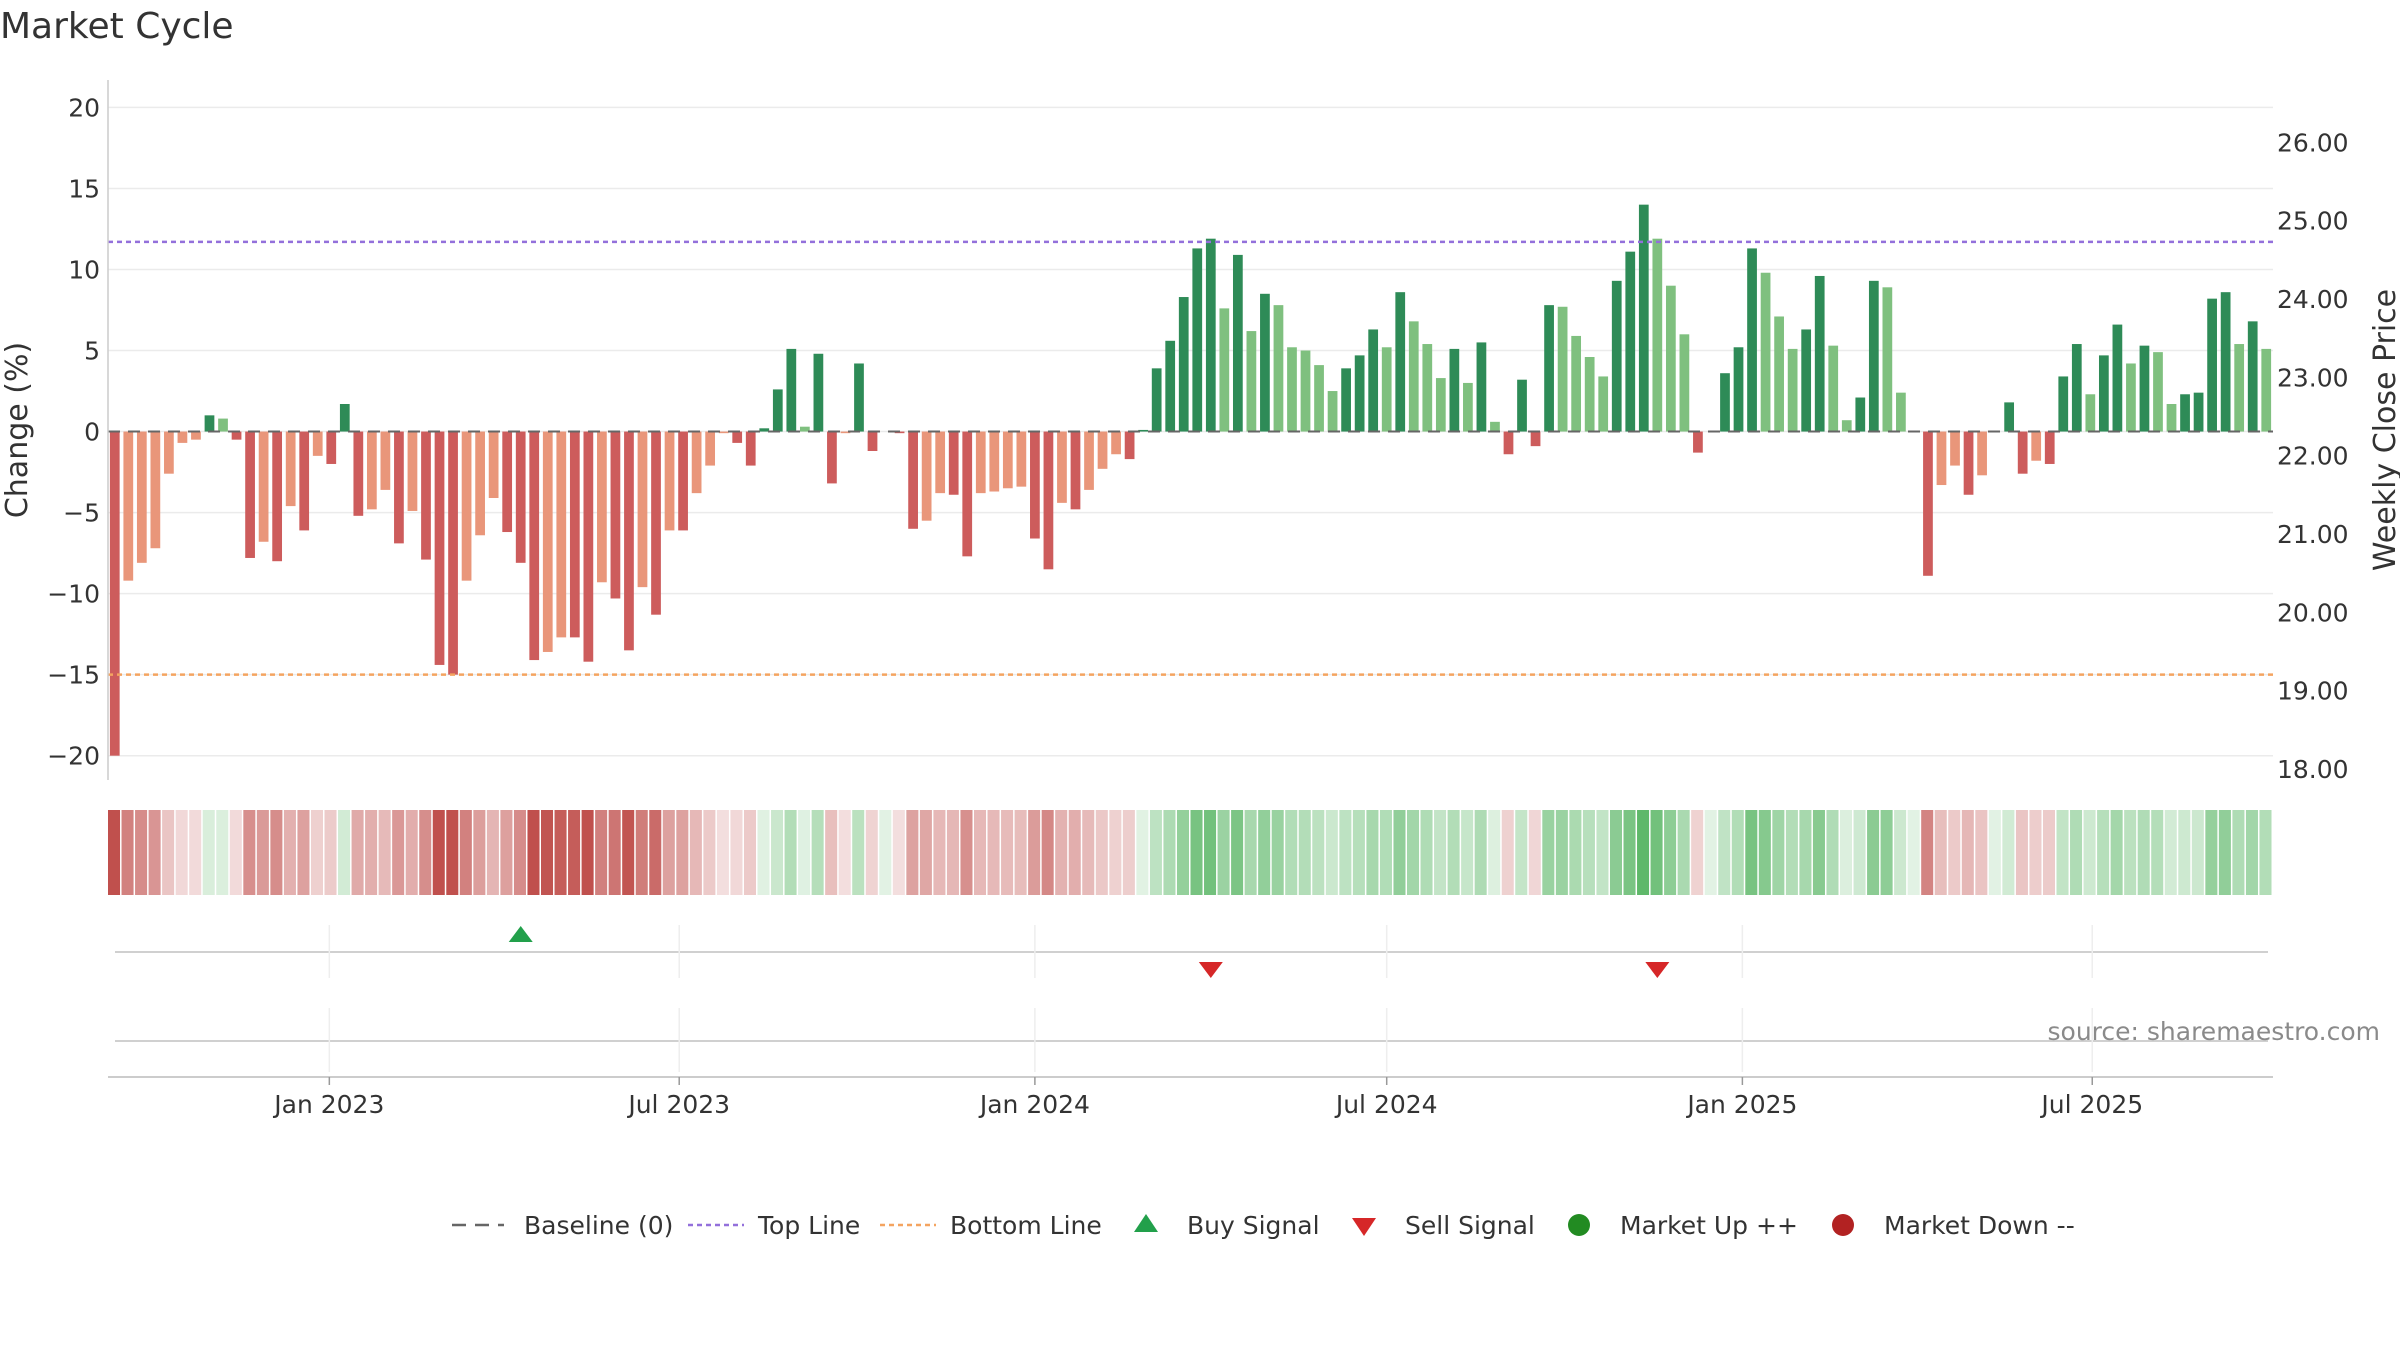 The height and width of the screenshot is (1350, 2400). What do you see at coordinates (1190, 852) in the screenshot?
I see `cycle-heat-strip` at bounding box center [1190, 852].